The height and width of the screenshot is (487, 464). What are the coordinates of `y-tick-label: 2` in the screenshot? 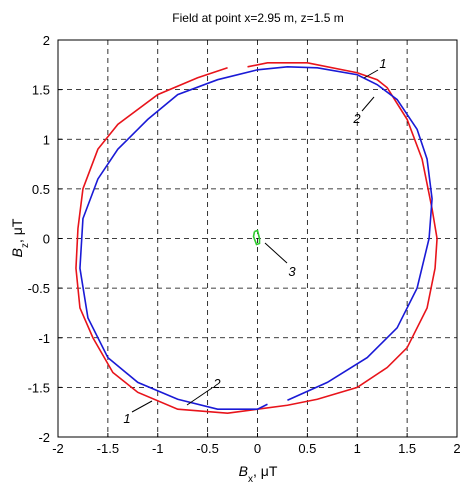 It's located at (46, 40).